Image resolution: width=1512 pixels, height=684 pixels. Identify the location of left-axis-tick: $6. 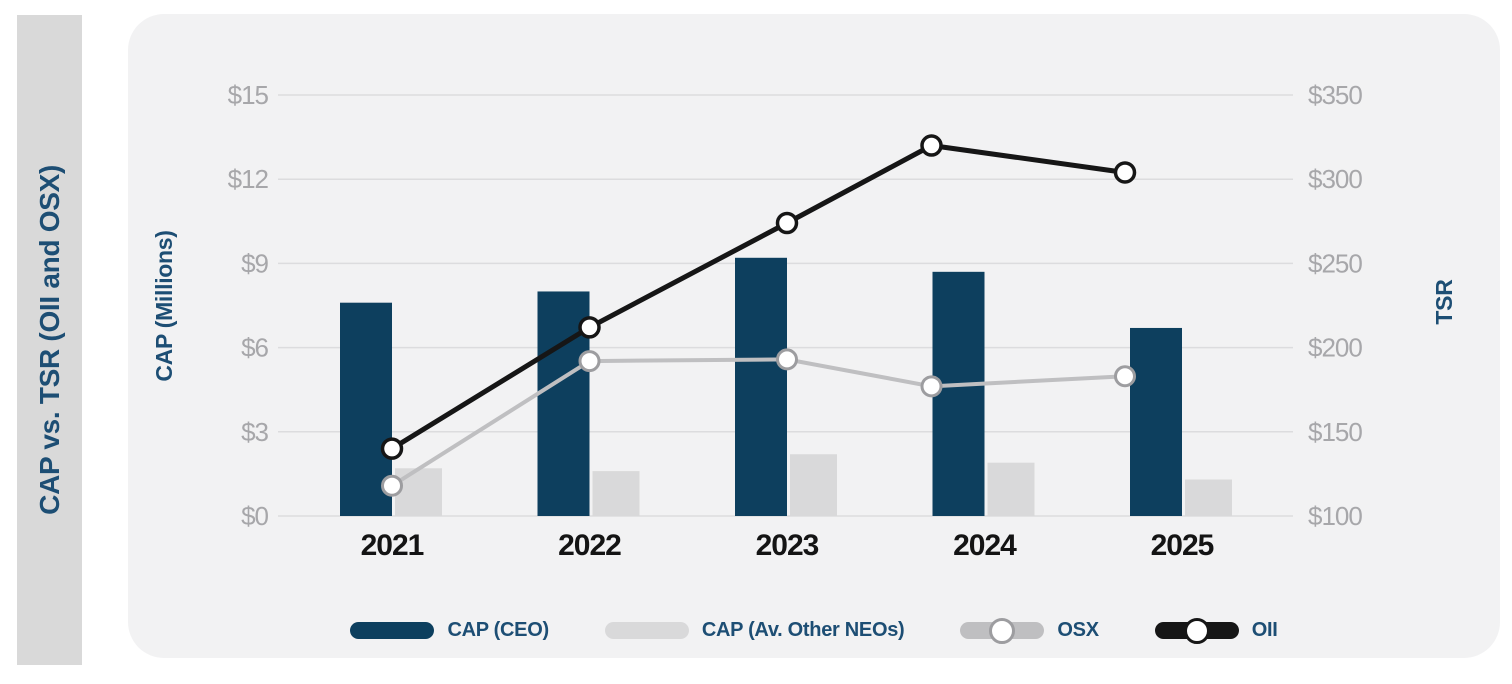
(254, 348).